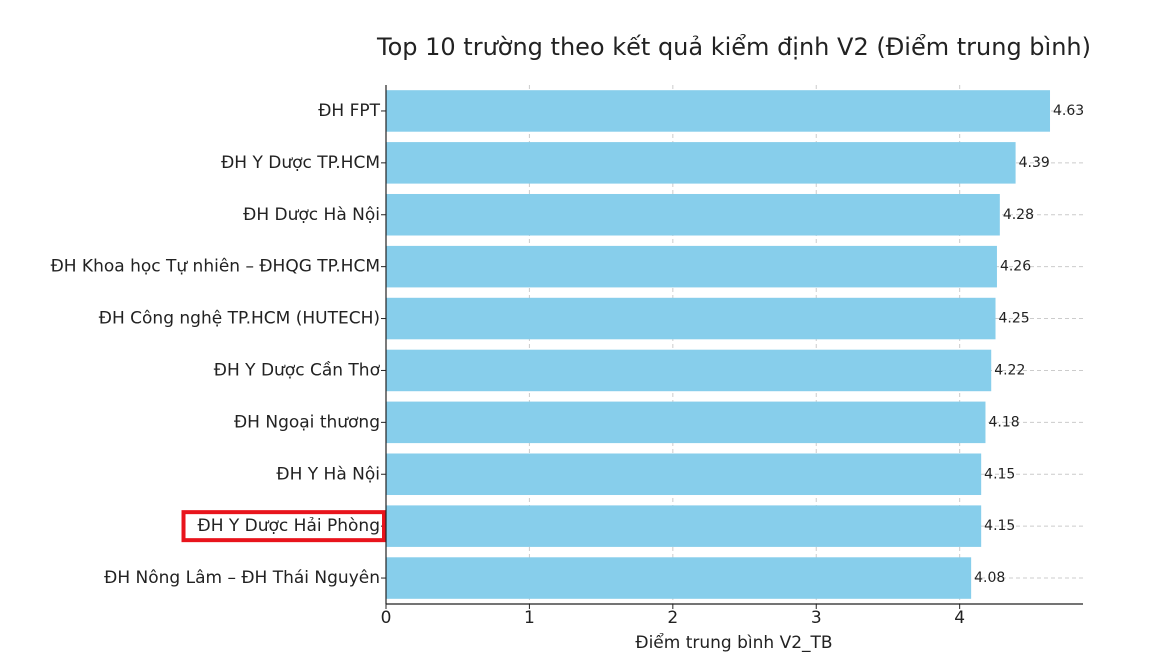  Describe the element at coordinates (215, 267) in the screenshot. I see `y-tick-label: ĐH Khoa học Tự nhiên – ĐHQG TP.HCM` at that location.